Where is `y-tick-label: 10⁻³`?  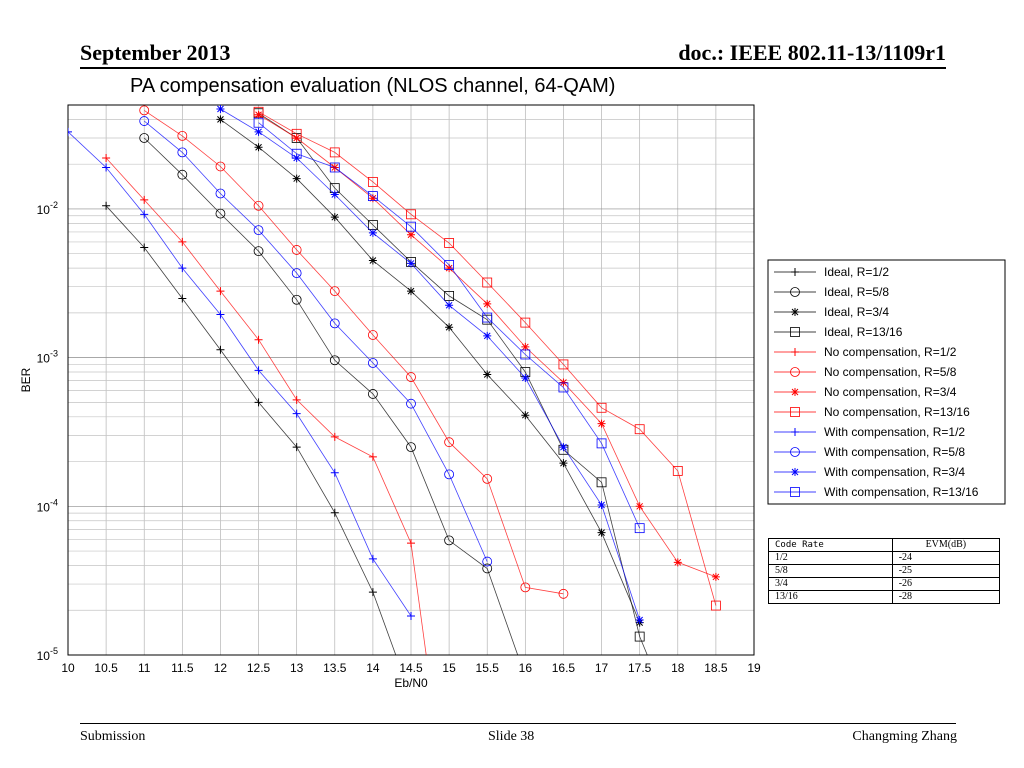
y-tick-label: 10⁻³ is located at coordinates (47, 357).